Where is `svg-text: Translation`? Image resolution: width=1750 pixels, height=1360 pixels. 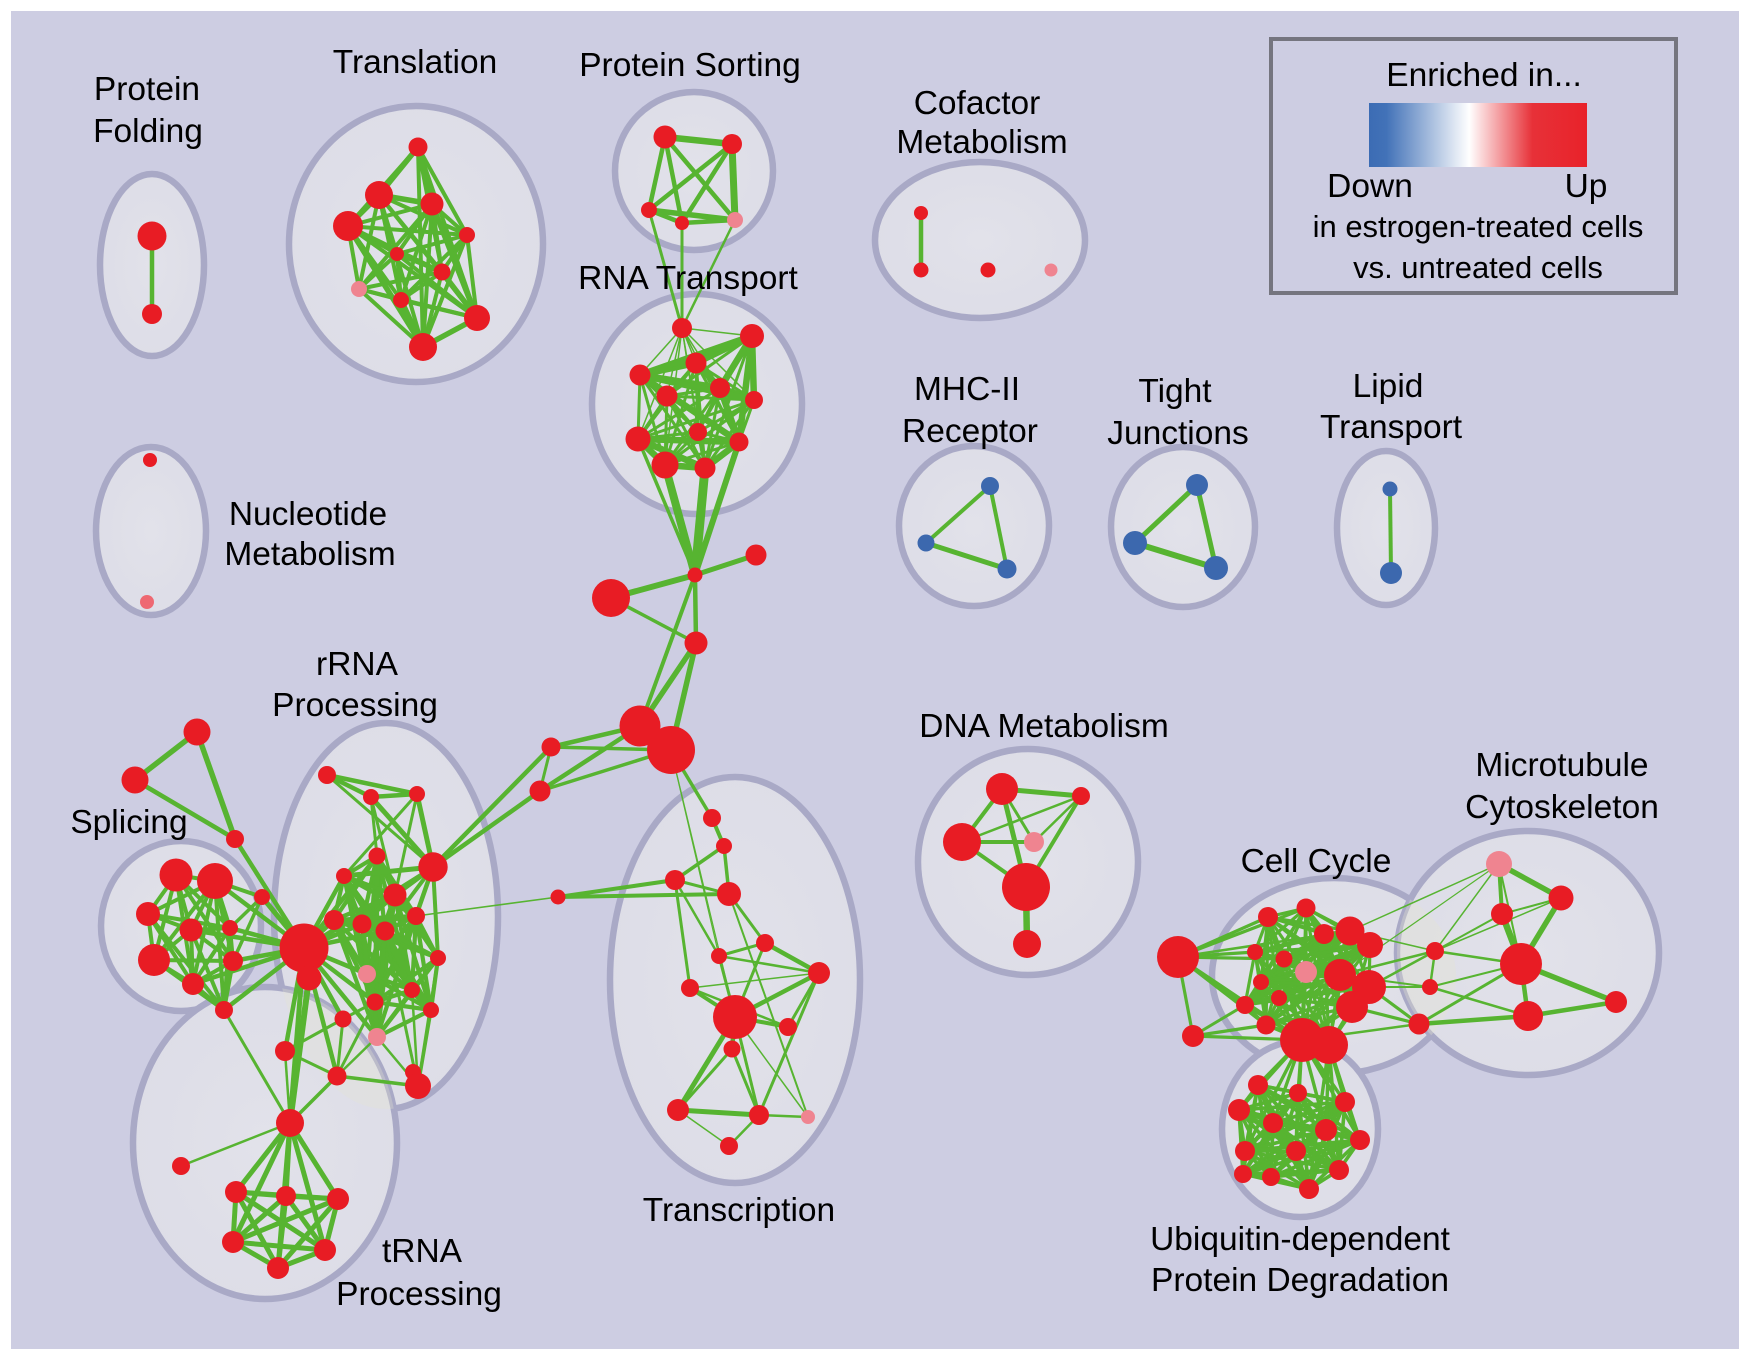 svg-text: Translation is located at coordinates (415, 62).